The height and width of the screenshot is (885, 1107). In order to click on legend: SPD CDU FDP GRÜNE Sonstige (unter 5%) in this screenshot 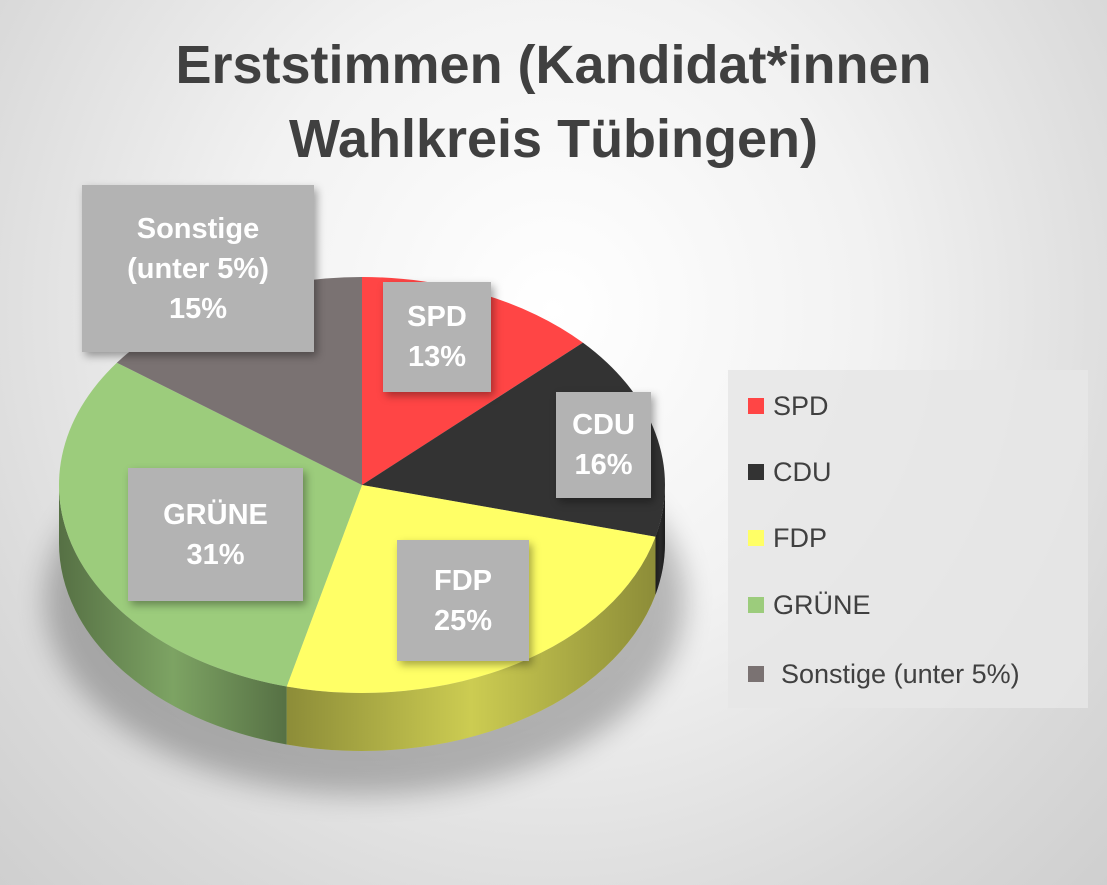, I will do `click(908, 539)`.